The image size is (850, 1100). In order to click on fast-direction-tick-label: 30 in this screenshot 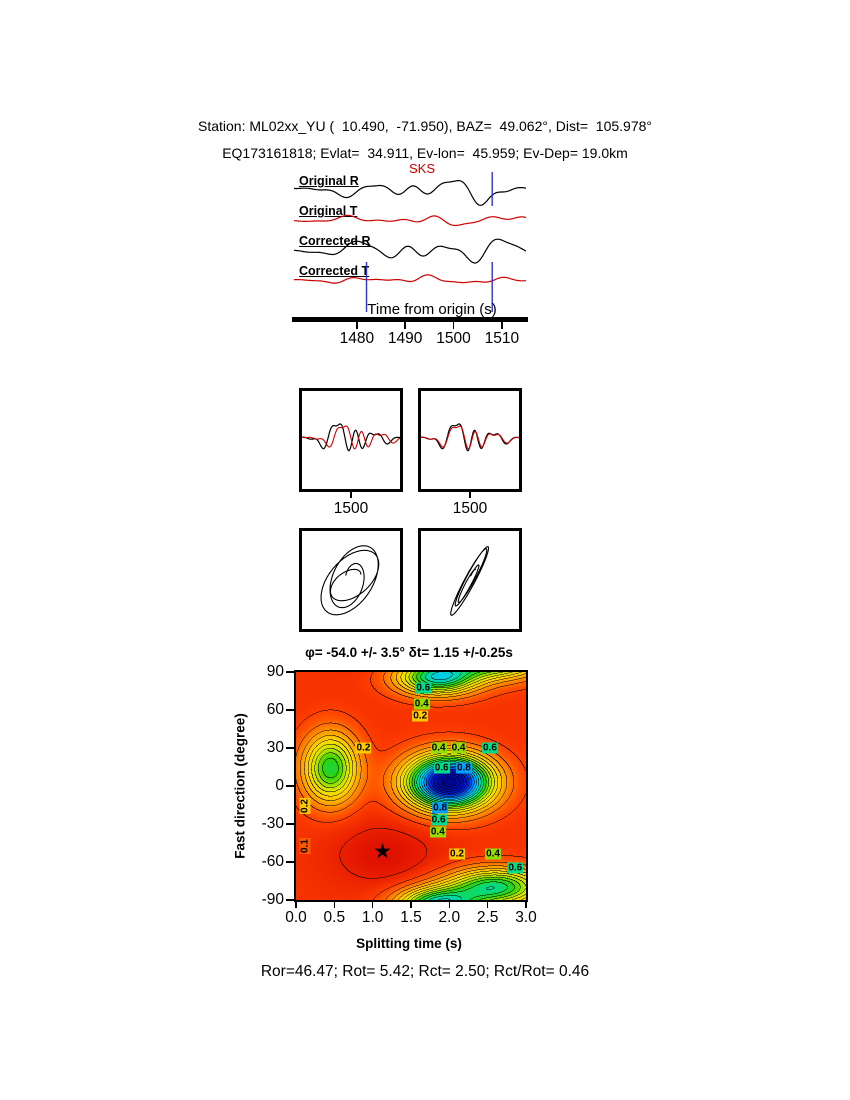, I will do `click(275, 747)`.